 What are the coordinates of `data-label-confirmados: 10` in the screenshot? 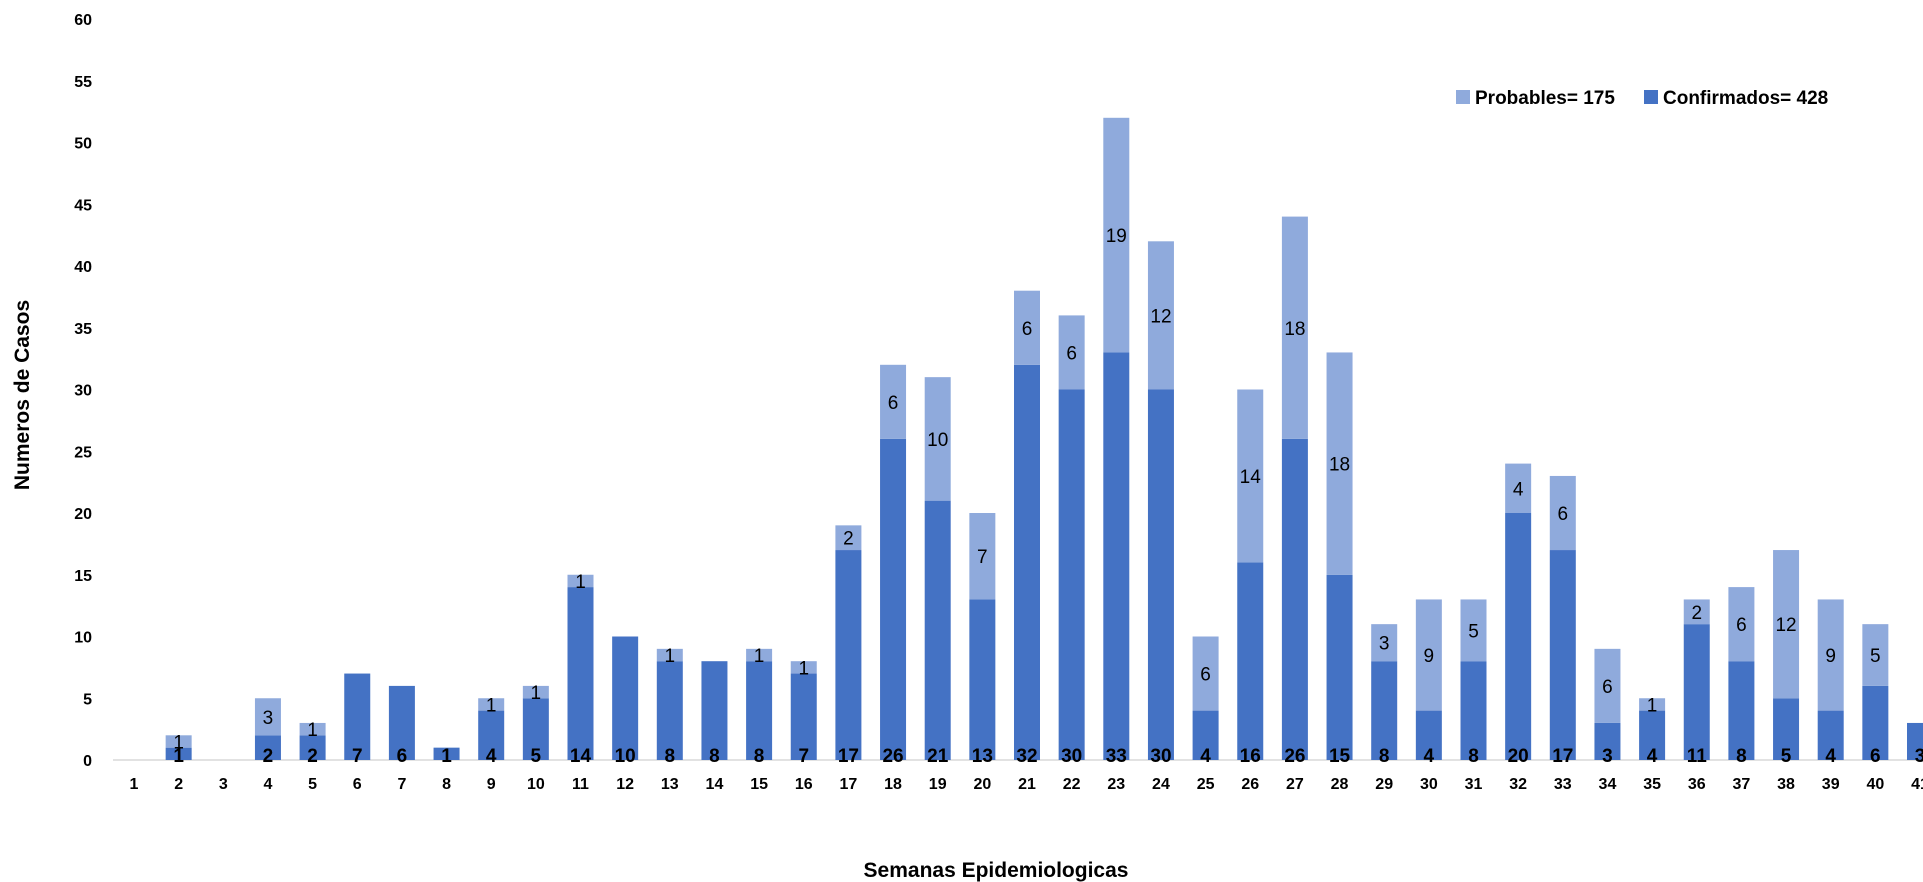 It's located at (625, 756).